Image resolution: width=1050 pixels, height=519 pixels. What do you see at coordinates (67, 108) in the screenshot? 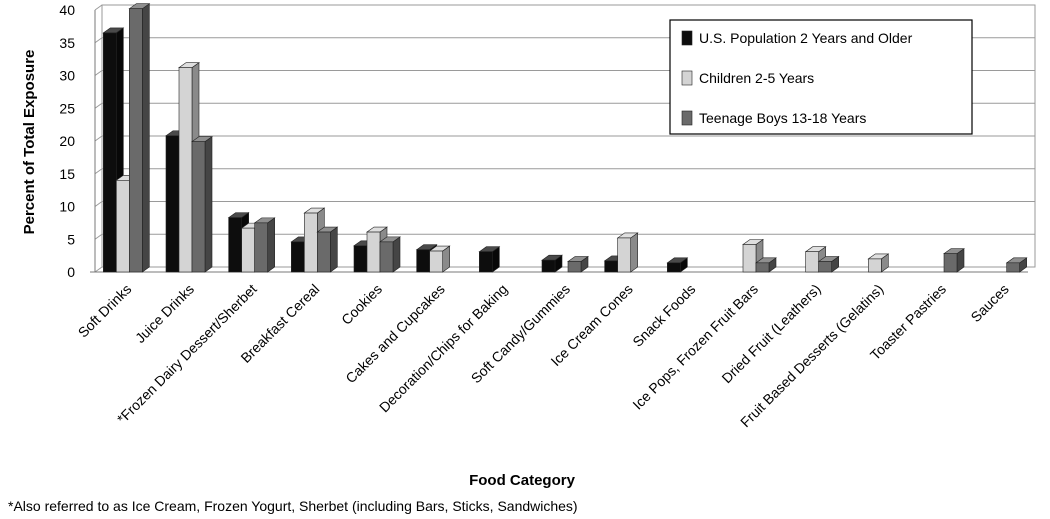
I see `y-tick-label: 25` at bounding box center [67, 108].